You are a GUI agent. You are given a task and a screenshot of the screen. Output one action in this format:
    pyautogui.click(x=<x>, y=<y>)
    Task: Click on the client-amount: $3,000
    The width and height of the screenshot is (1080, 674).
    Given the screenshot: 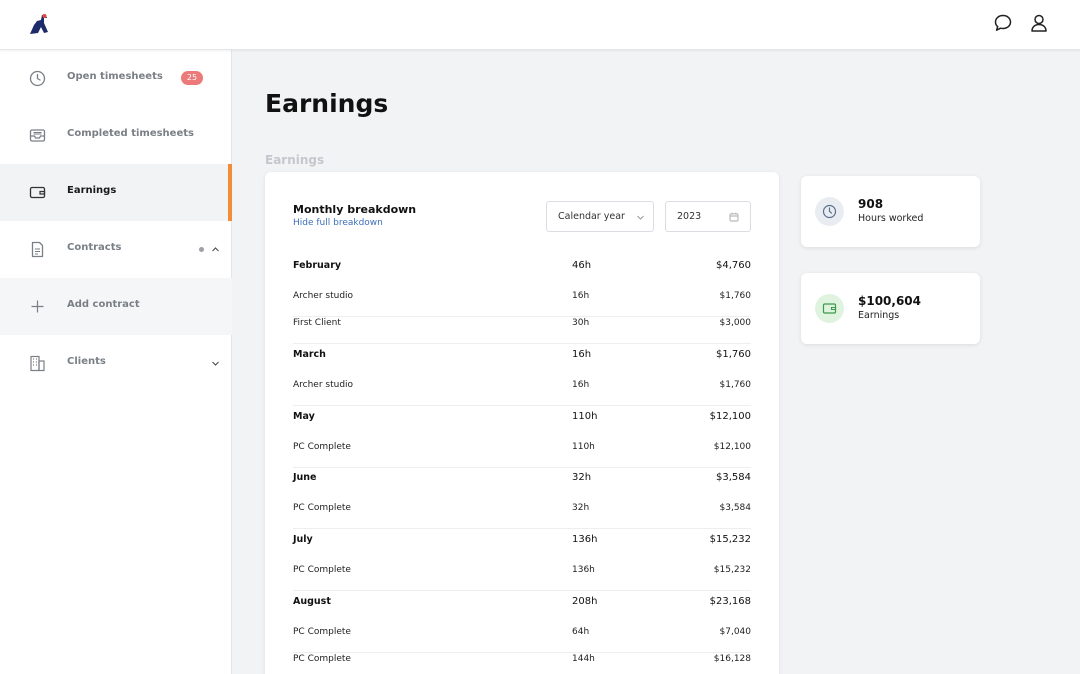 What is the action you would take?
    pyautogui.click(x=735, y=323)
    